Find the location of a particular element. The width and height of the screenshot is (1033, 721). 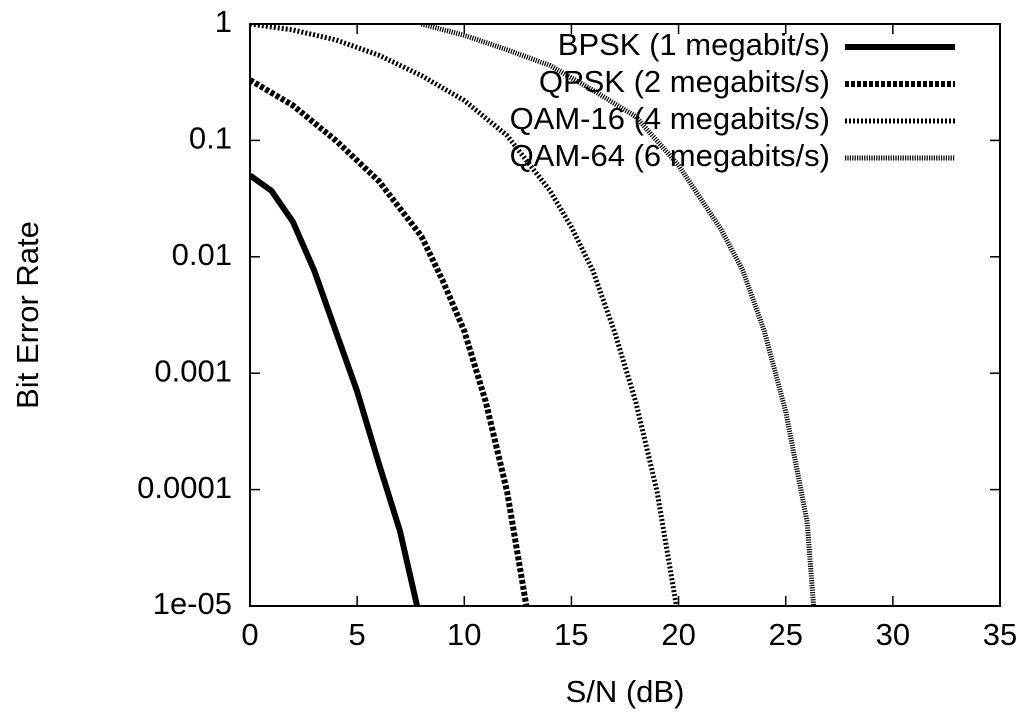

y-tick-label: 0.0001 is located at coordinates (184, 487).